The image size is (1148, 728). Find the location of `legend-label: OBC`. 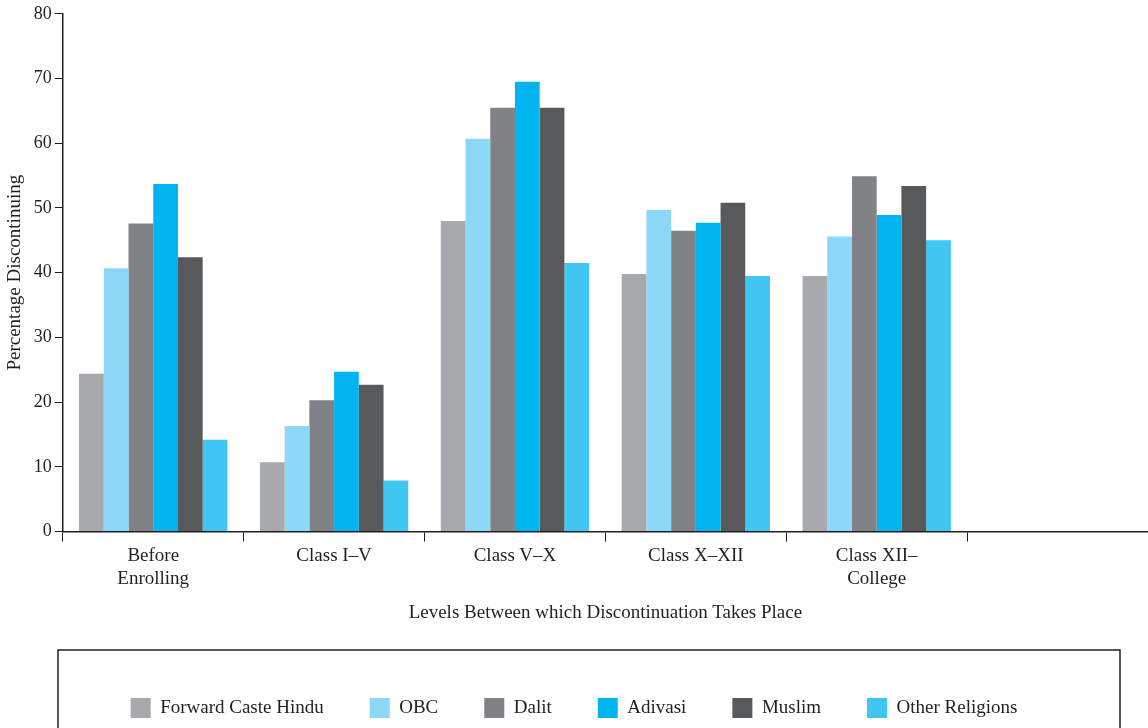

legend-label: OBC is located at coordinates (419, 706).